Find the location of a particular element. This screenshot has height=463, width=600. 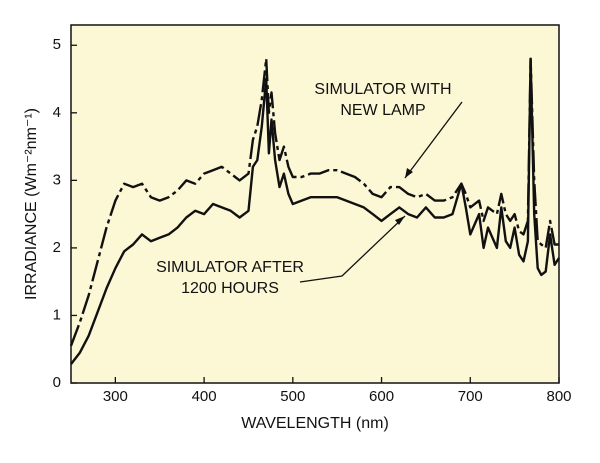

y-axis-label: IRRADIANCE (Wm⁻²nm⁻¹) is located at coordinates (31, 204).